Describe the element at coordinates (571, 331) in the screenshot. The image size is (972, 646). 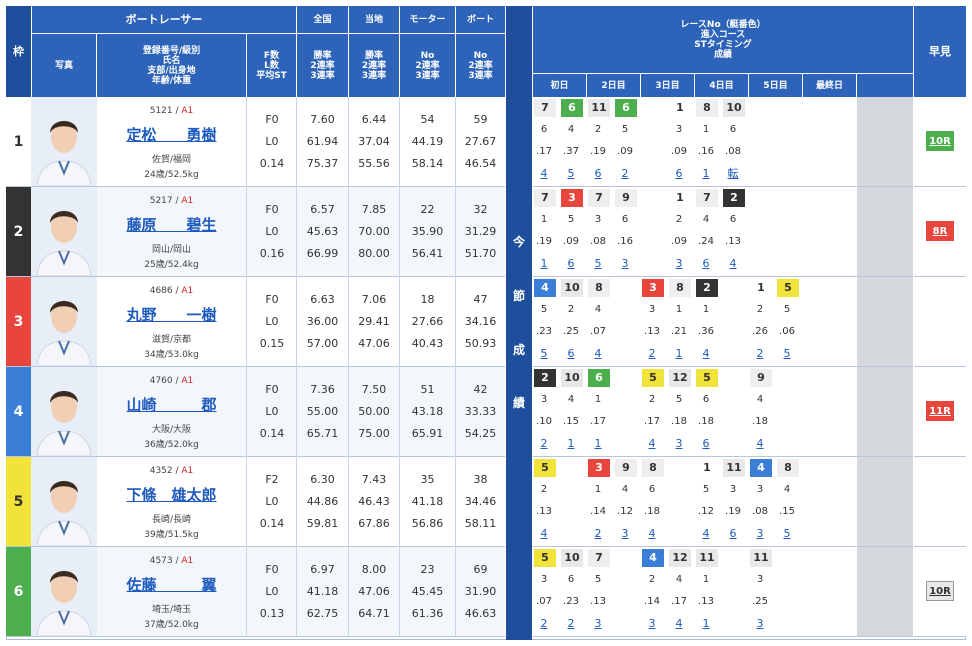
I see `st-timing: .25` at that location.